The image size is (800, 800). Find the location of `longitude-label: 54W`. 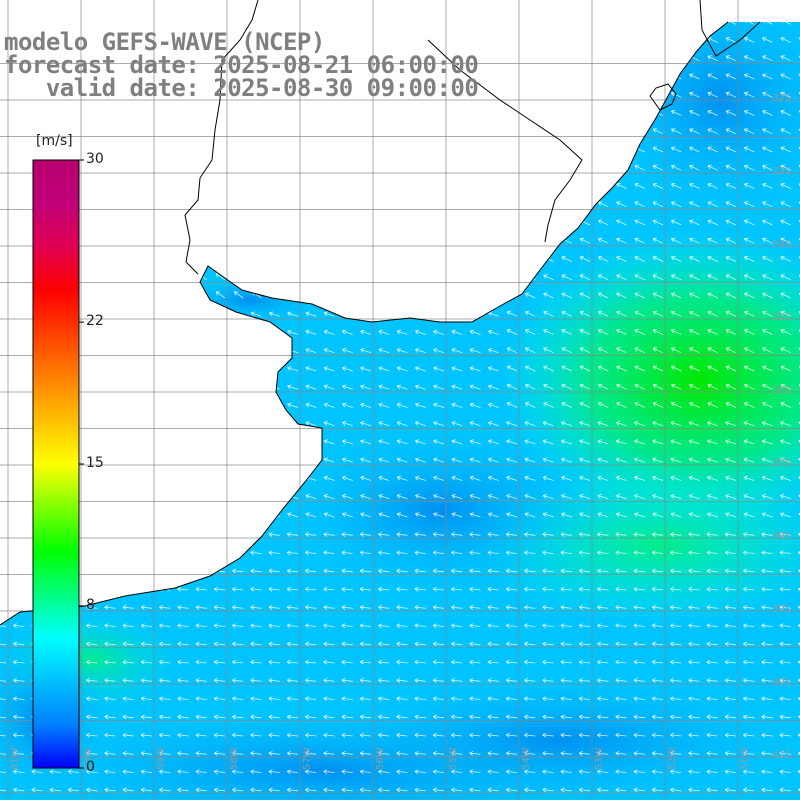

longitude-label: 54W is located at coordinates (526, 758).